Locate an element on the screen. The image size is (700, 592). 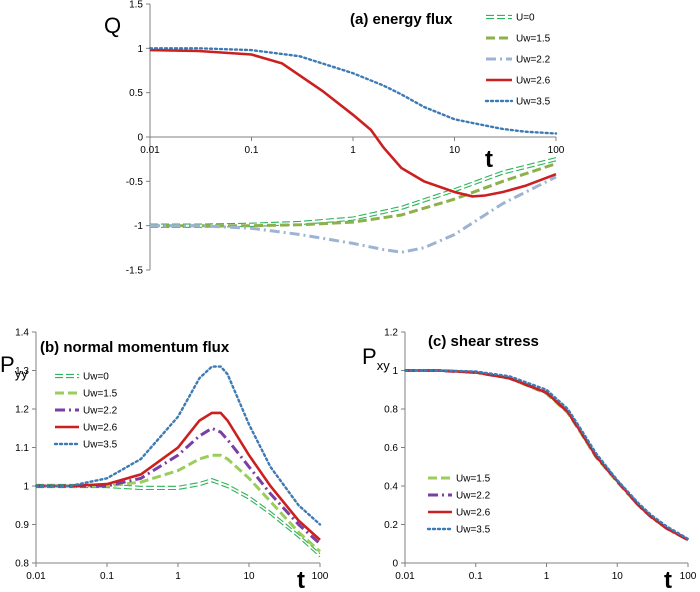
y-tick-label: 1.1 is located at coordinates (22, 448).